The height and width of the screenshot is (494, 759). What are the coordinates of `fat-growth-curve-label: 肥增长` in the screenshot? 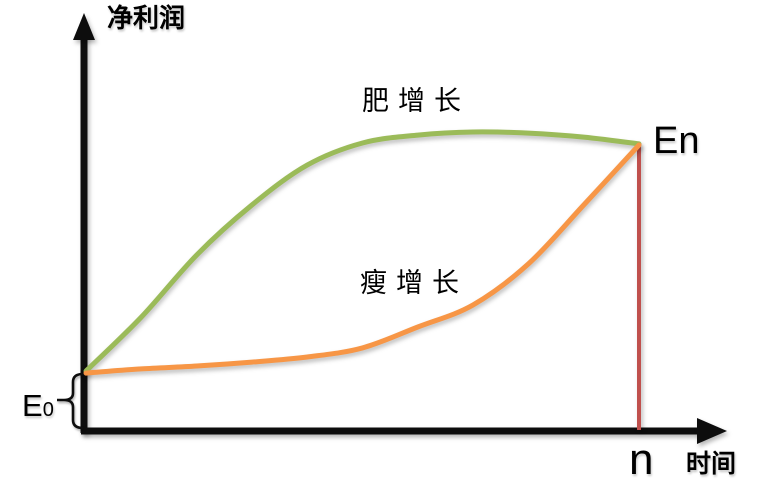 It's located at (416, 101).